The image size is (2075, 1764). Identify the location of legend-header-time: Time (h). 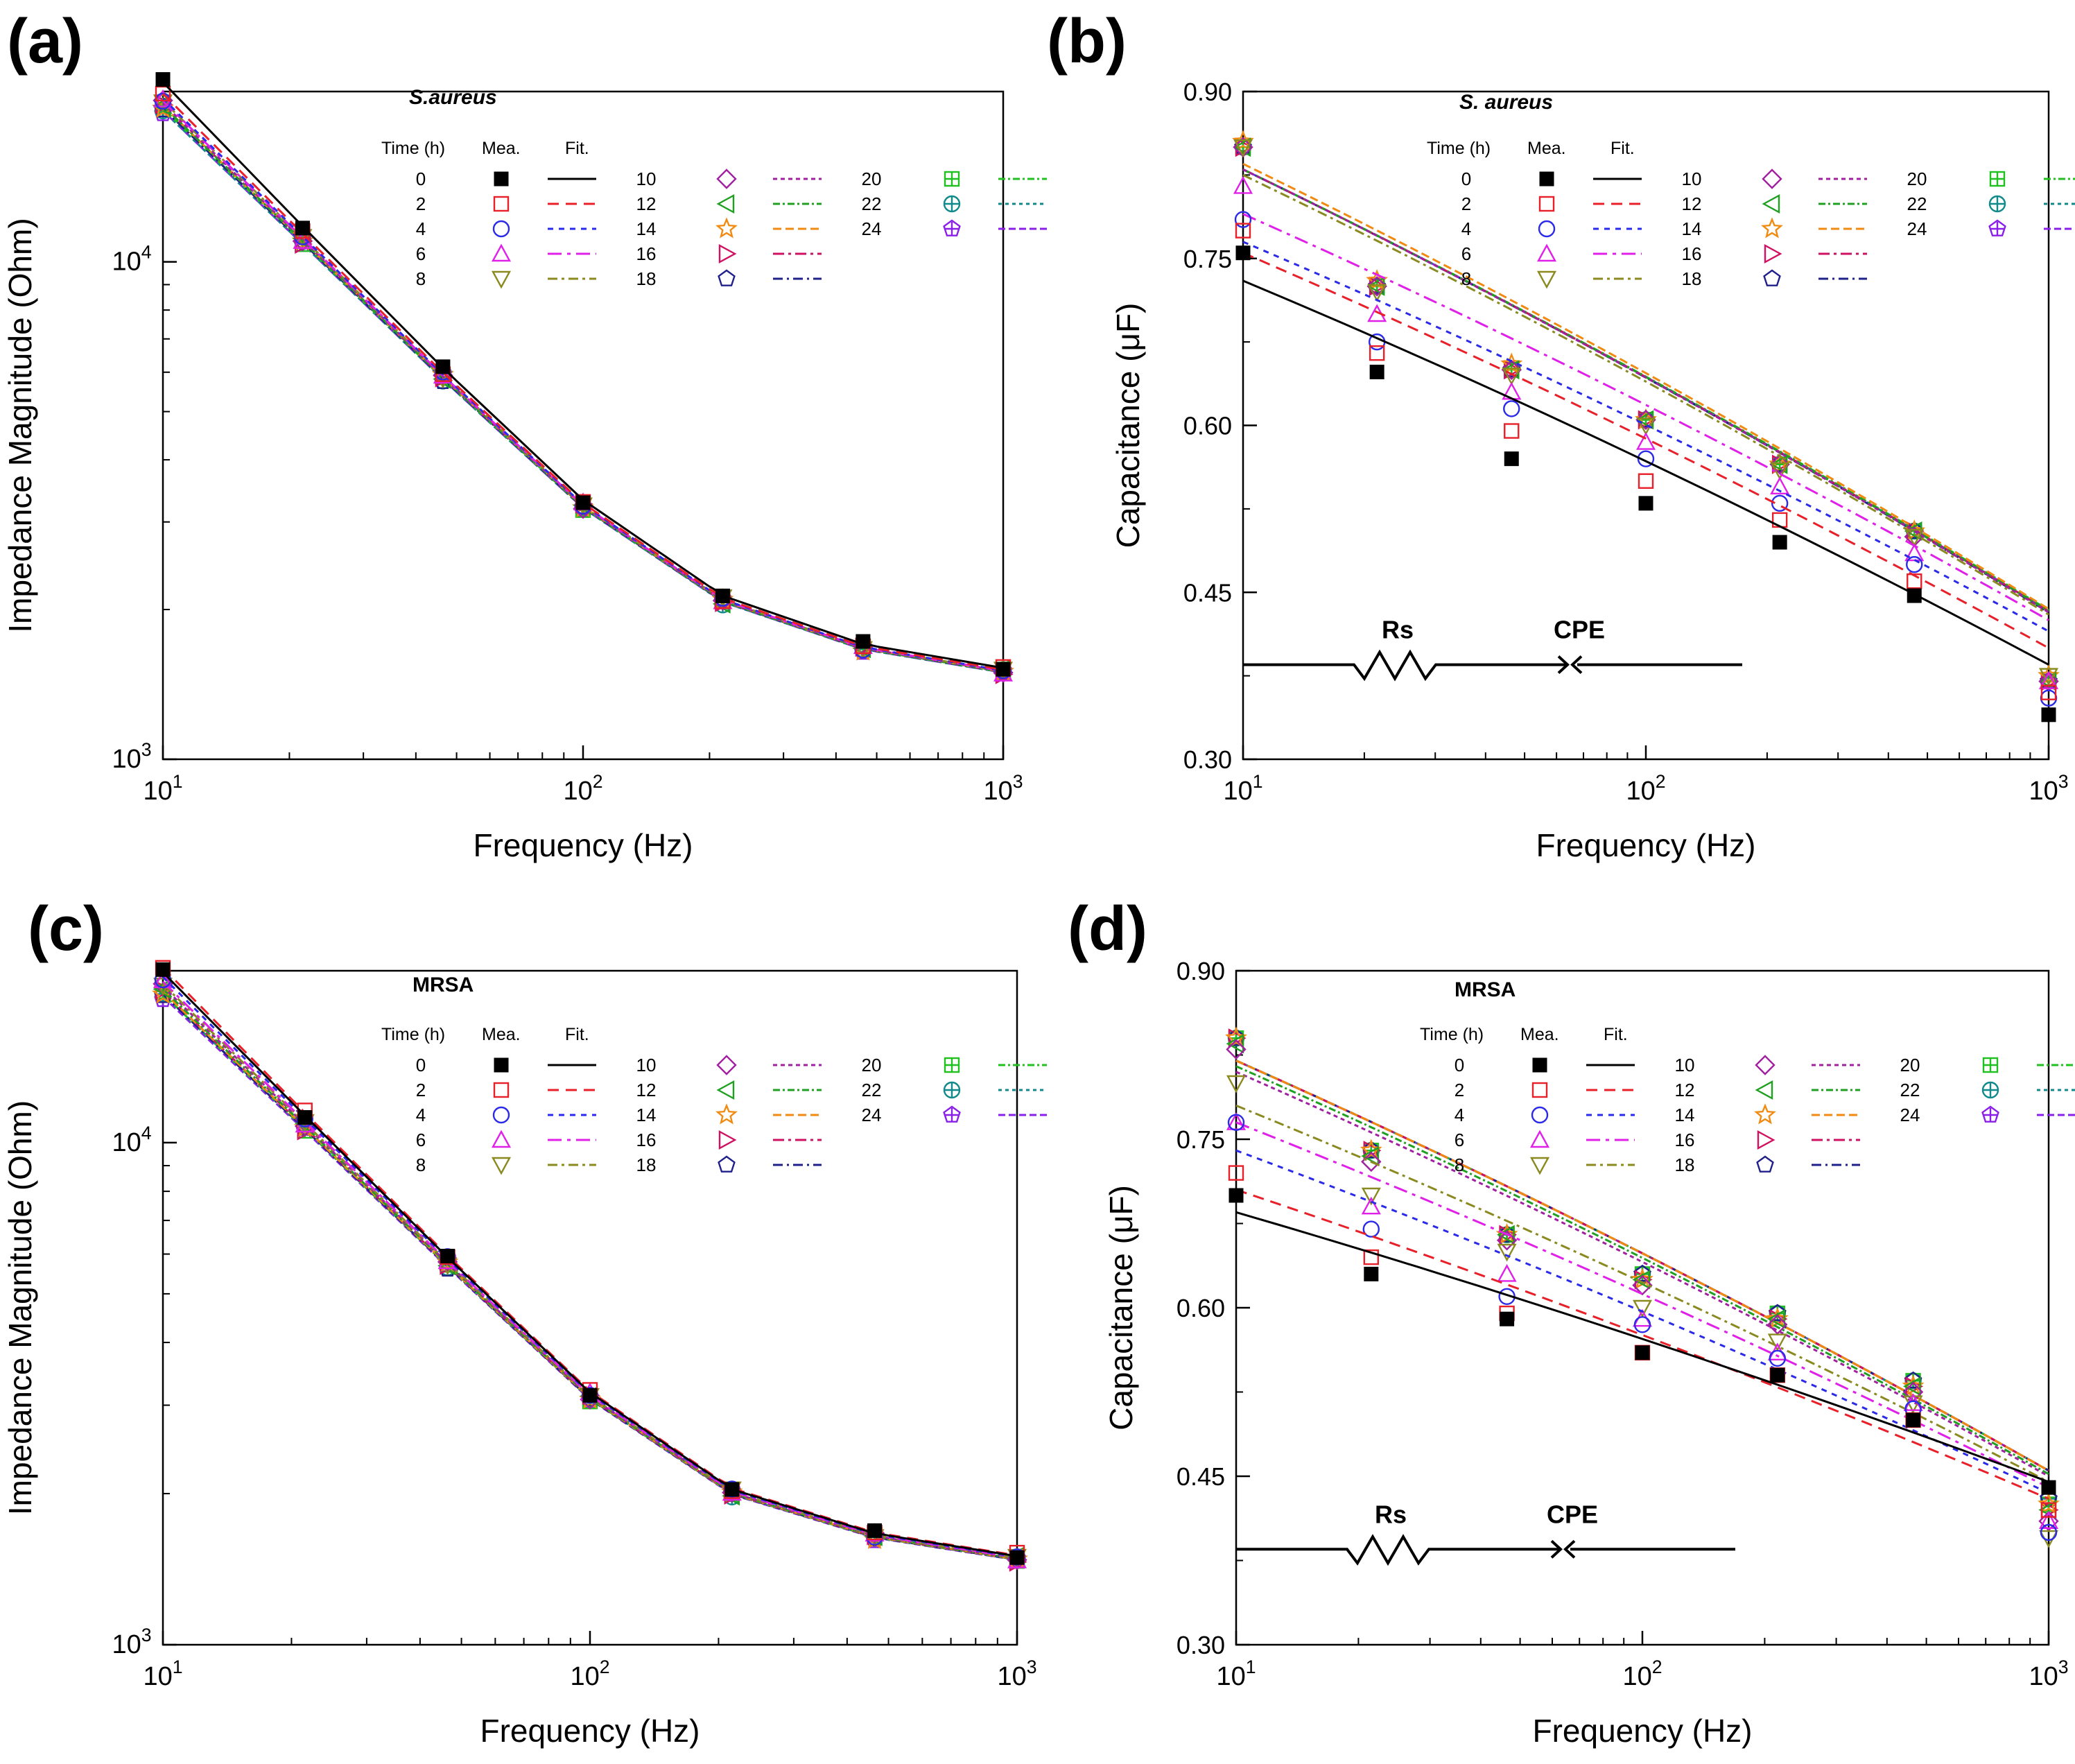
(1452, 1034).